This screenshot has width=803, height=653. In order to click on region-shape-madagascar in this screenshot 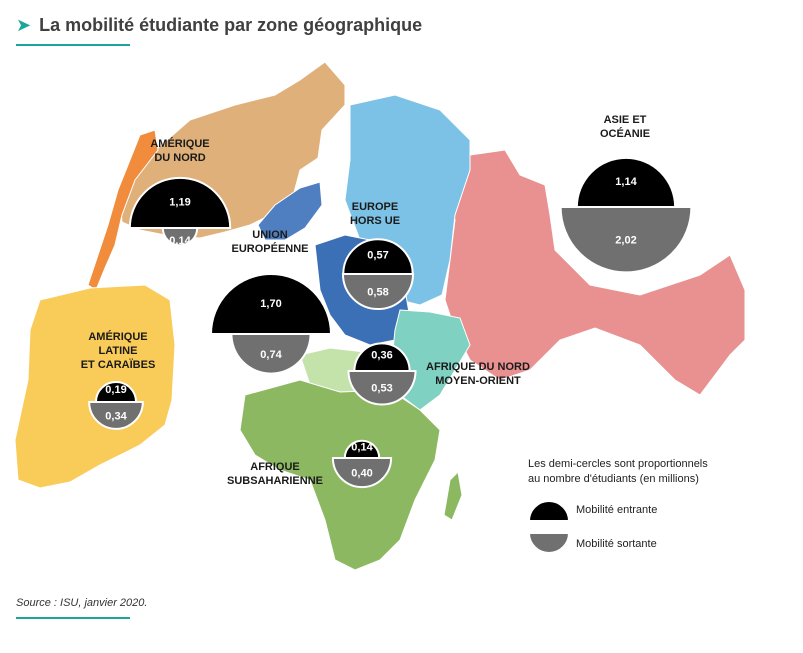, I will do `click(453, 495)`.